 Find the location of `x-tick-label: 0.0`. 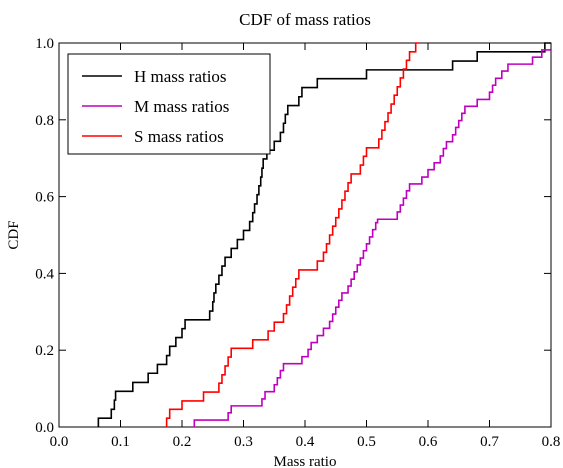

x-tick-label: 0.0 is located at coordinates (59, 442).